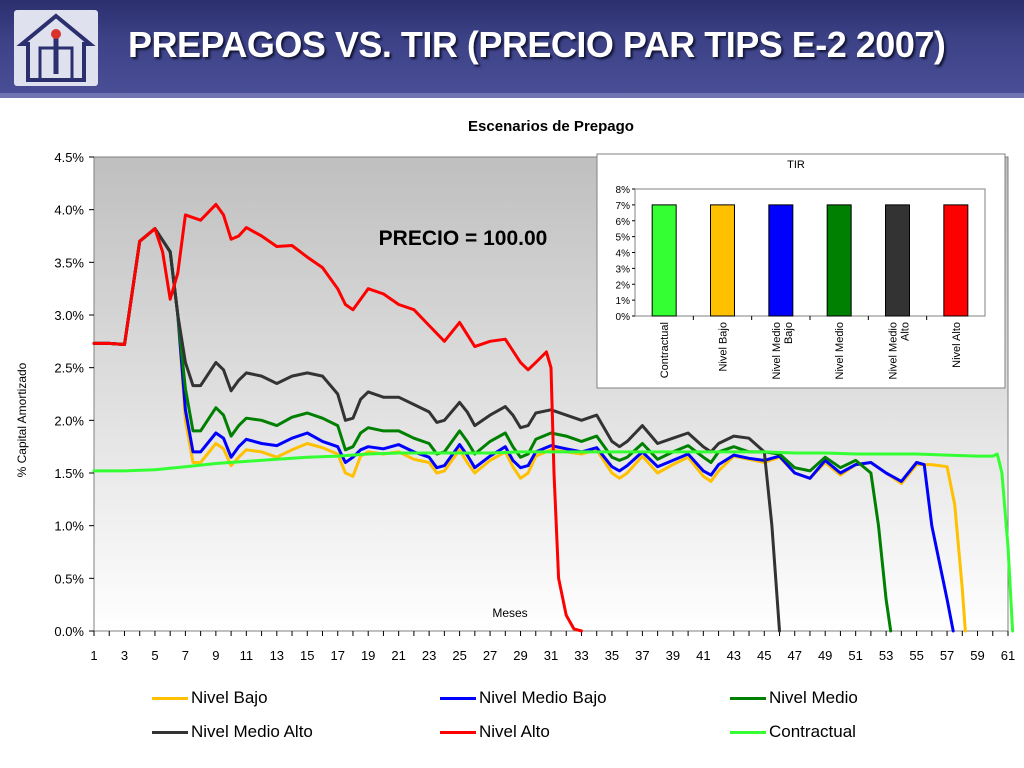 This screenshot has height=768, width=1024. Describe the element at coordinates (581, 655) in the screenshot. I see `x-tick-label: 33` at that location.